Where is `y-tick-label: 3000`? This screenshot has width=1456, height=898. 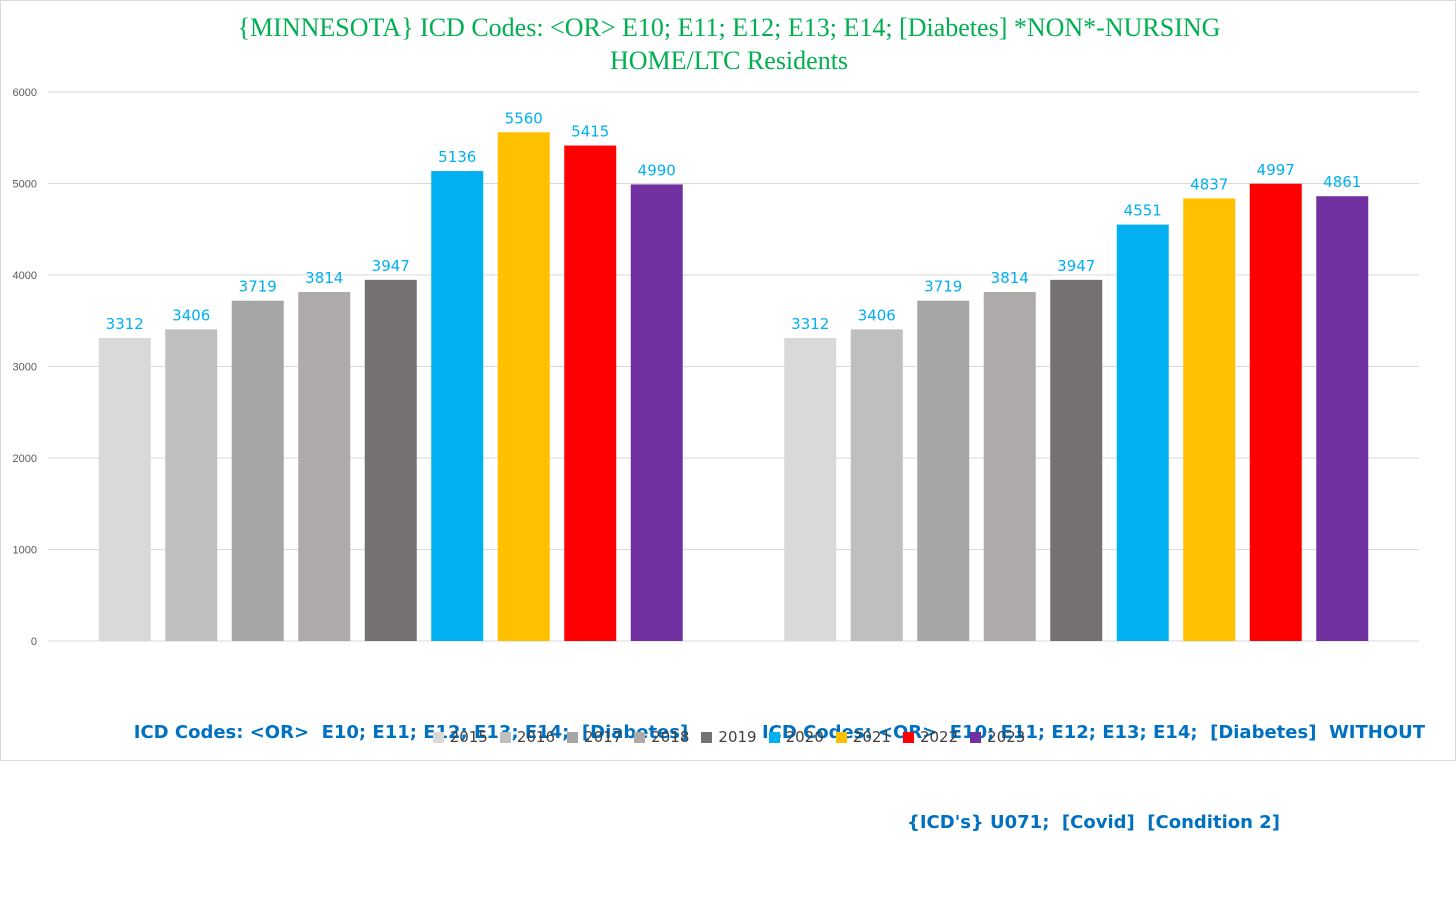 y-tick-label: 3000 is located at coordinates (25, 368).